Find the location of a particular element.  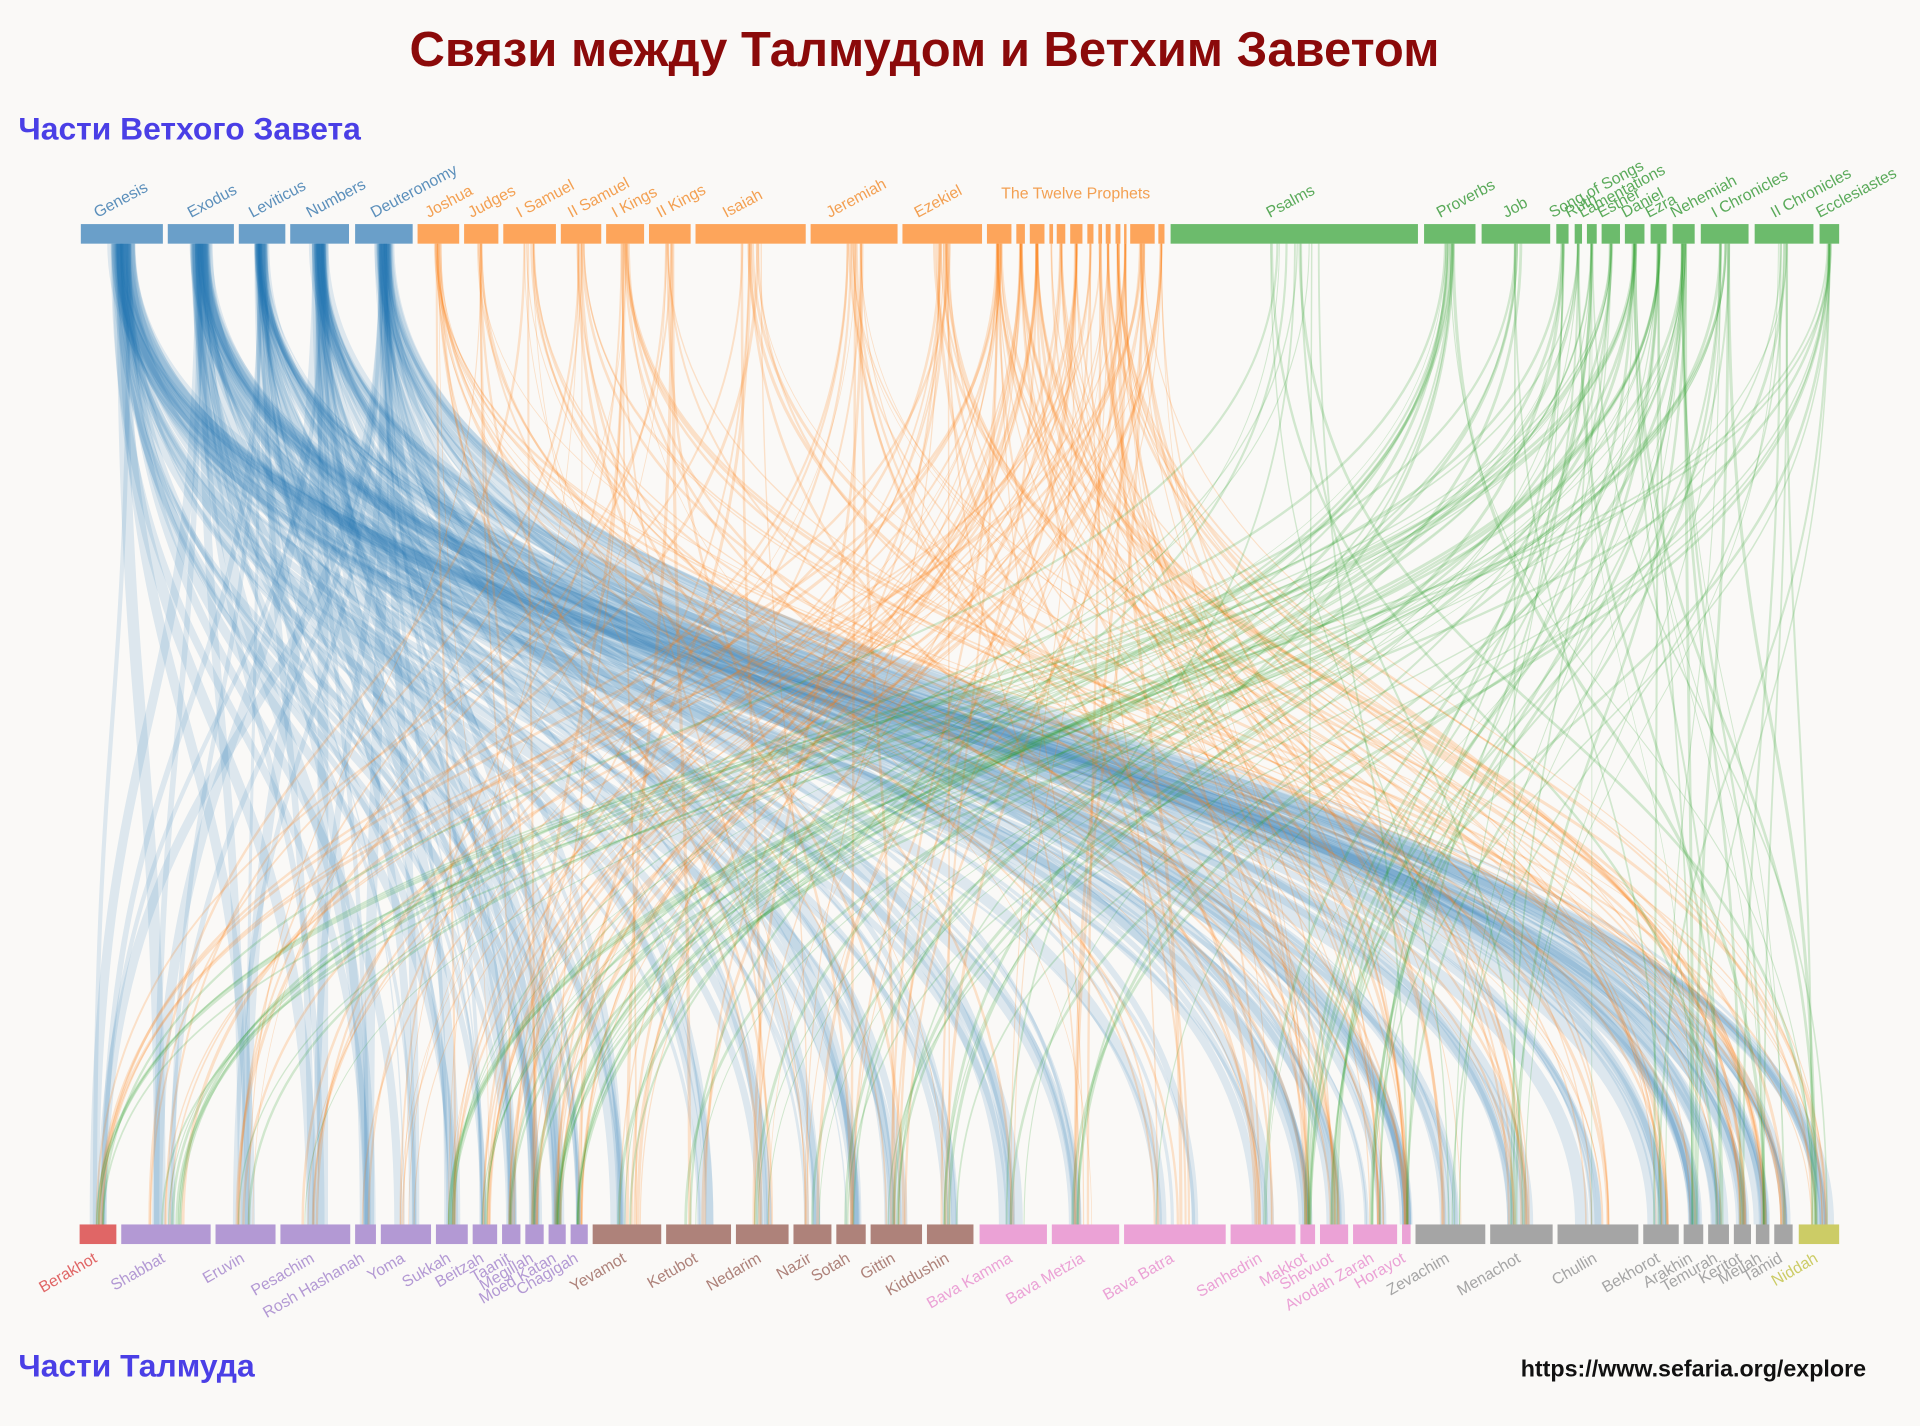

tractate-label: Bava Batra is located at coordinates (1138, 1277).